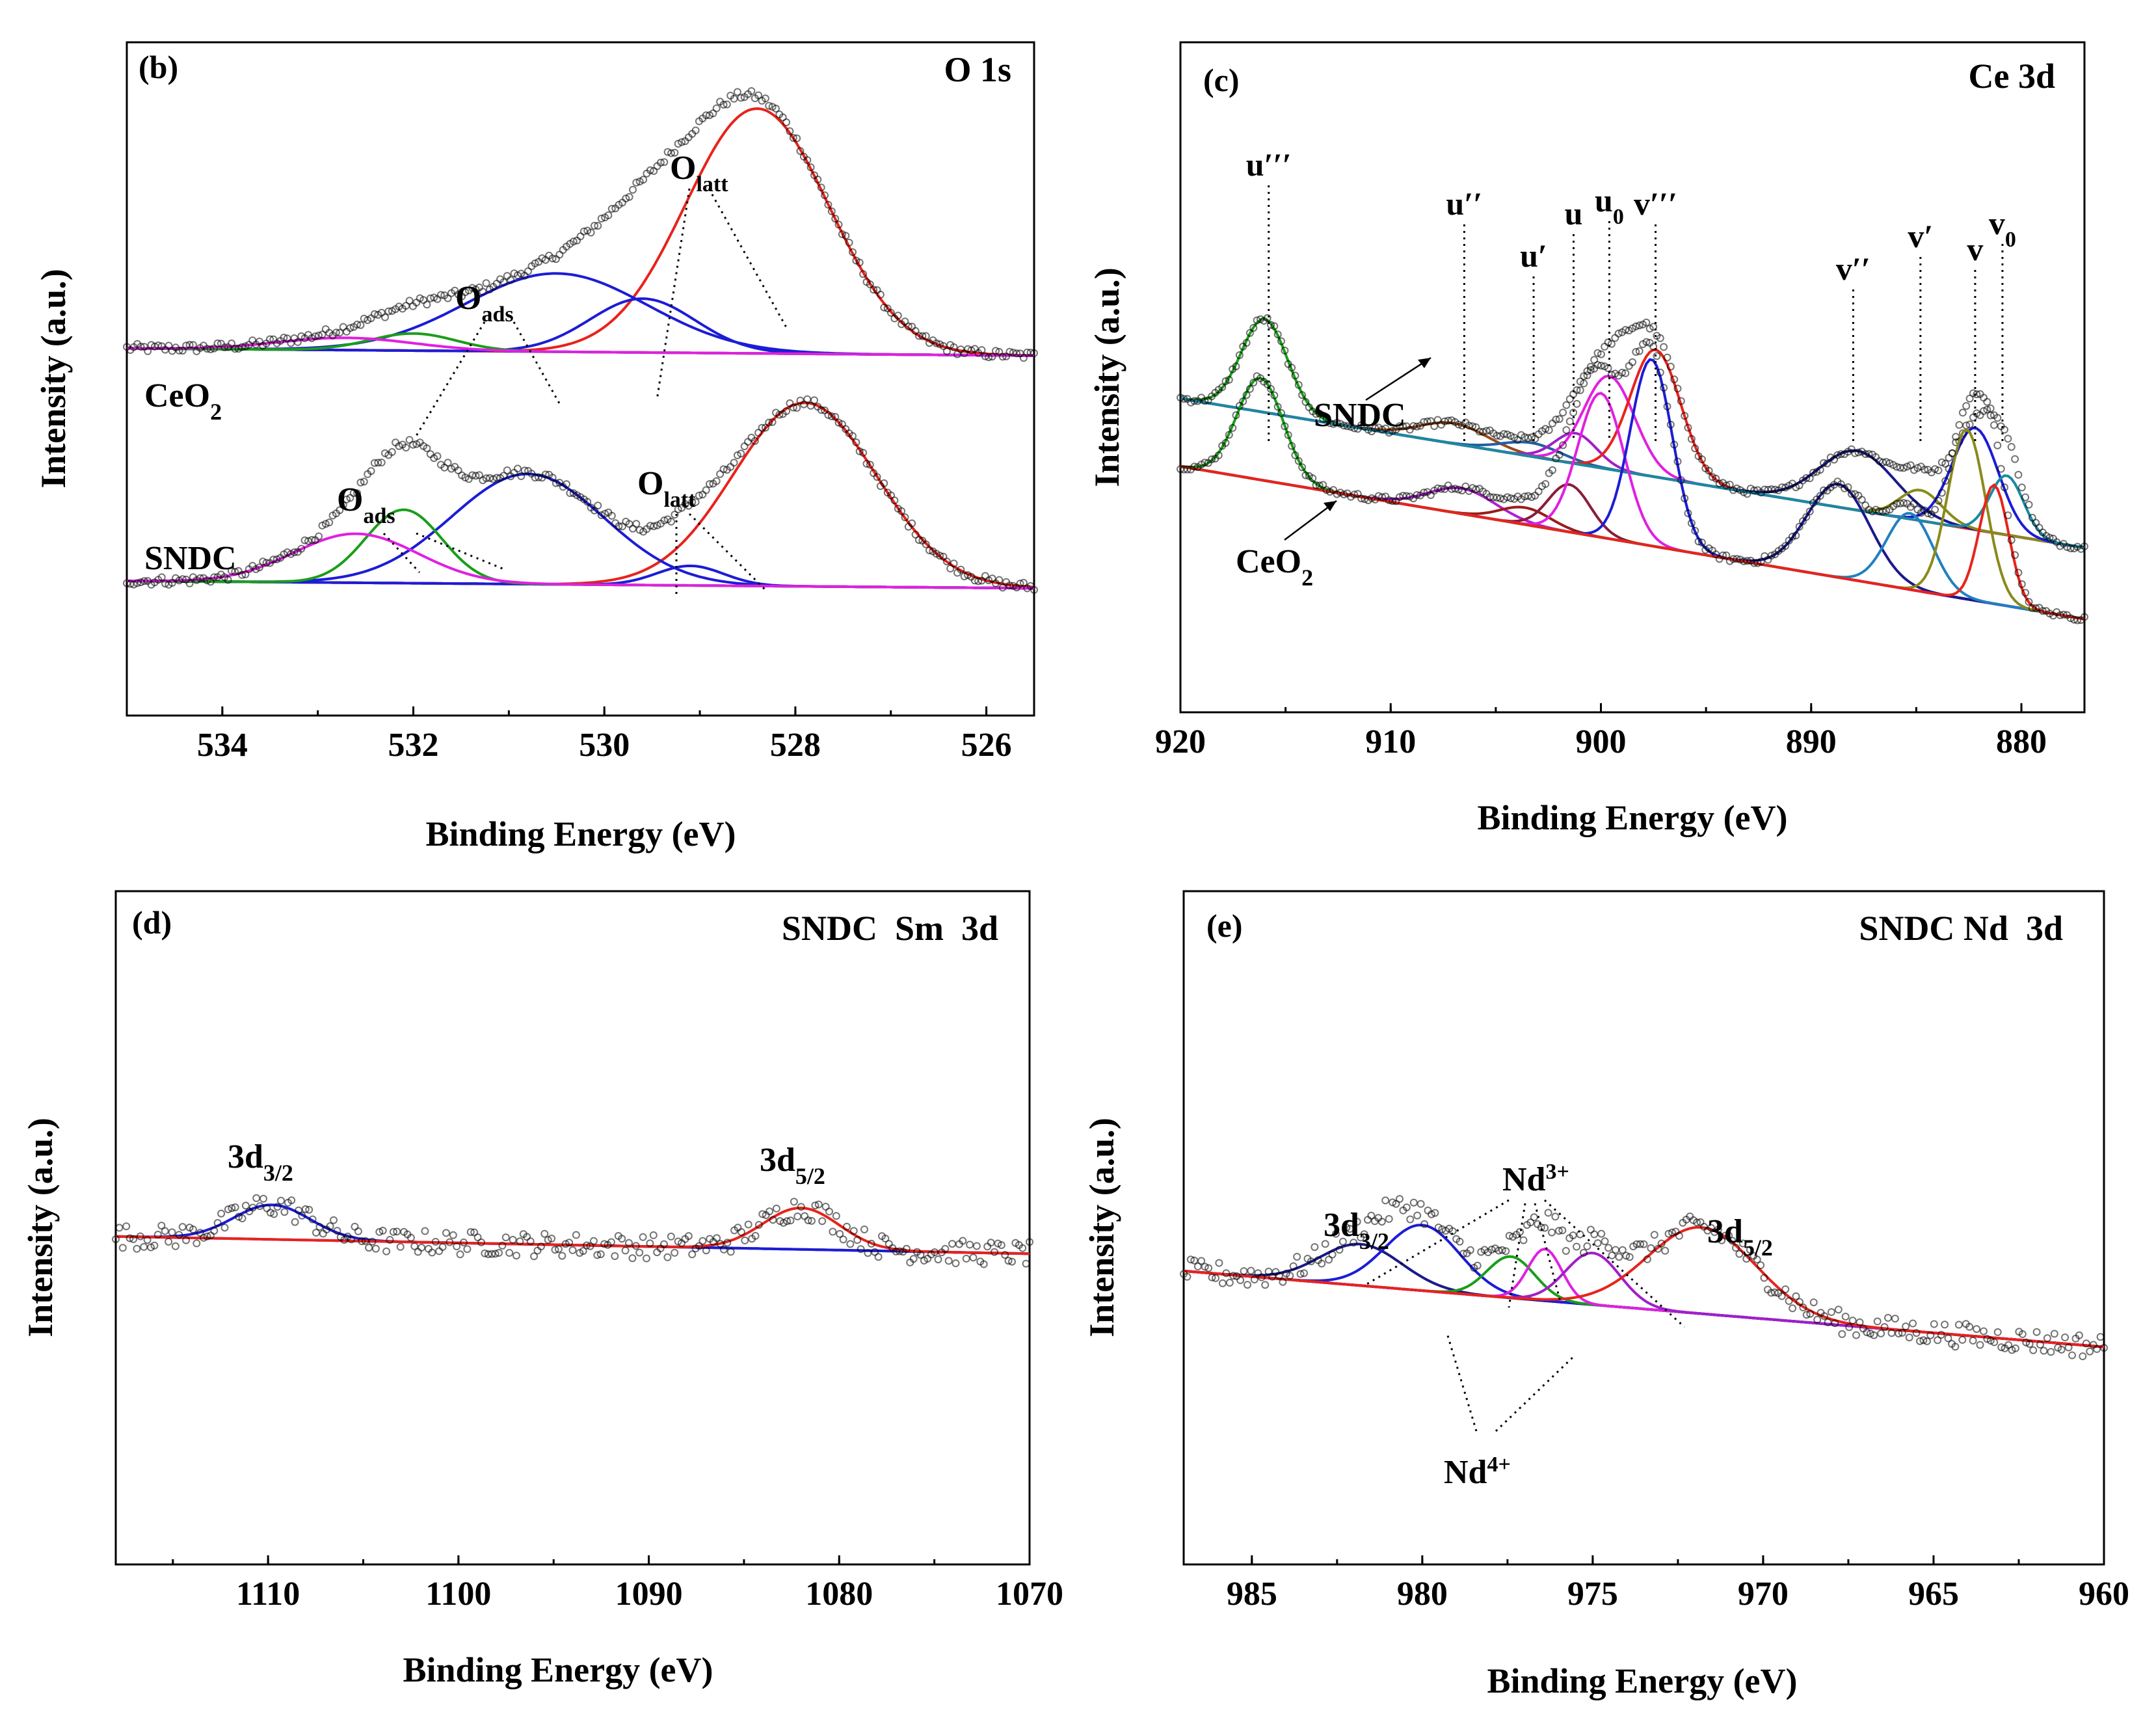 This screenshot has width=2156, height=1716. Describe the element at coordinates (484, 303) in the screenshot. I see `annotation-oads-top: Oads` at that location.